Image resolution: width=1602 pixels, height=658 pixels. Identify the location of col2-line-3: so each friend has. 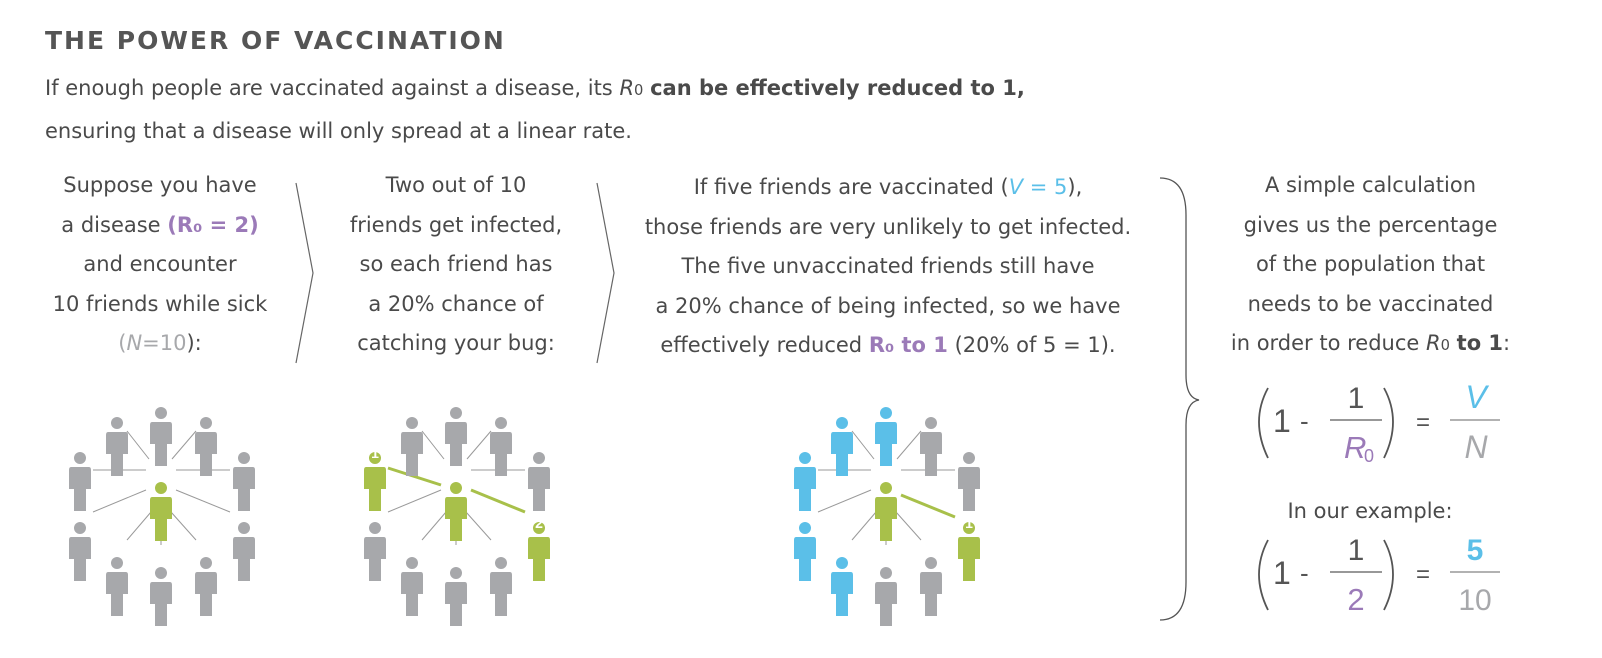
(456, 264).